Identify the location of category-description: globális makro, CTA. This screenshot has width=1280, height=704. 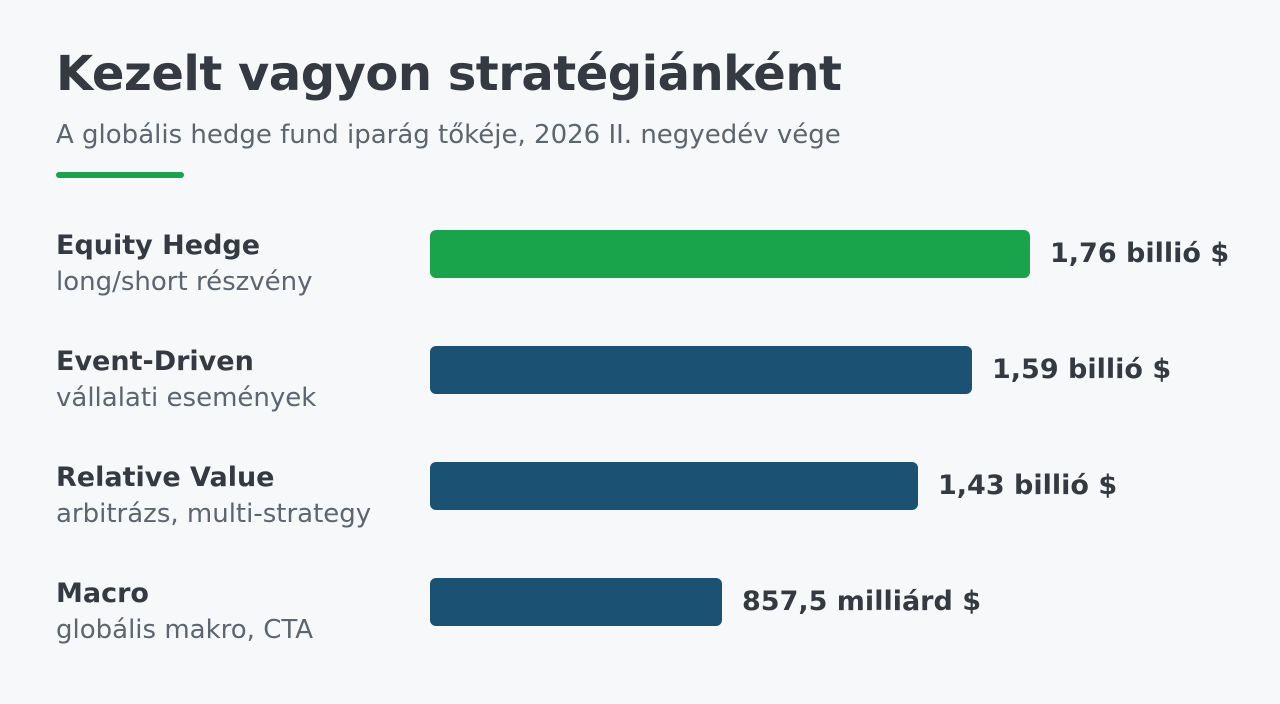
(185, 630).